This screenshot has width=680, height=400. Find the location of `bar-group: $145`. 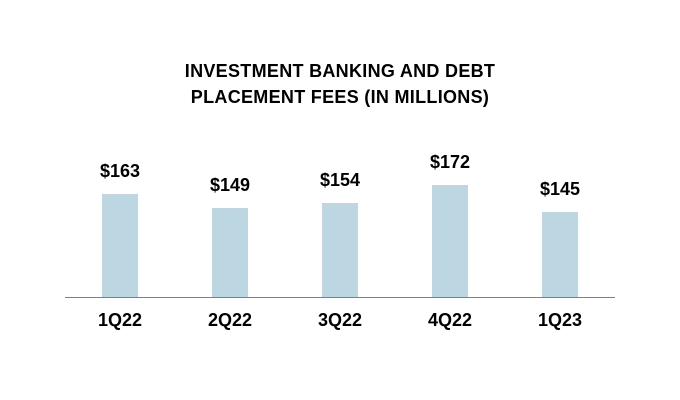

bar-group: $145 is located at coordinates (560, 238).